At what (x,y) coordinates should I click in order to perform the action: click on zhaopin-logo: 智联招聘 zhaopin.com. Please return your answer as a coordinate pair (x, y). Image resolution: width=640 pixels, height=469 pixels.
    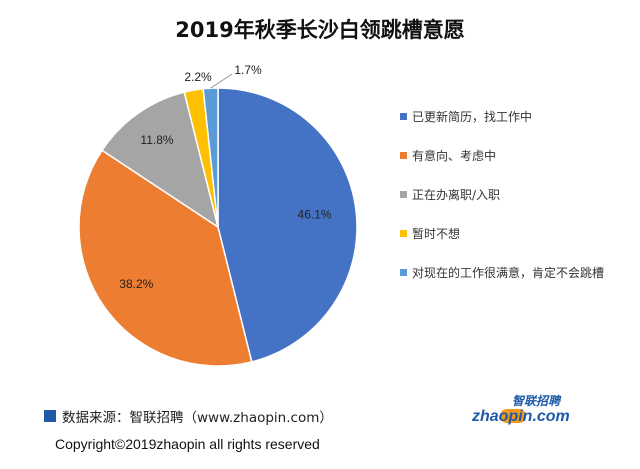
    Looking at the image, I should click on (520, 409).